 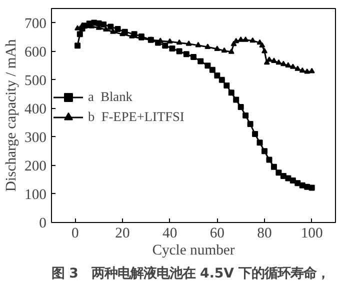 I want to click on y-tick-label: 700, so click(x=35, y=24).